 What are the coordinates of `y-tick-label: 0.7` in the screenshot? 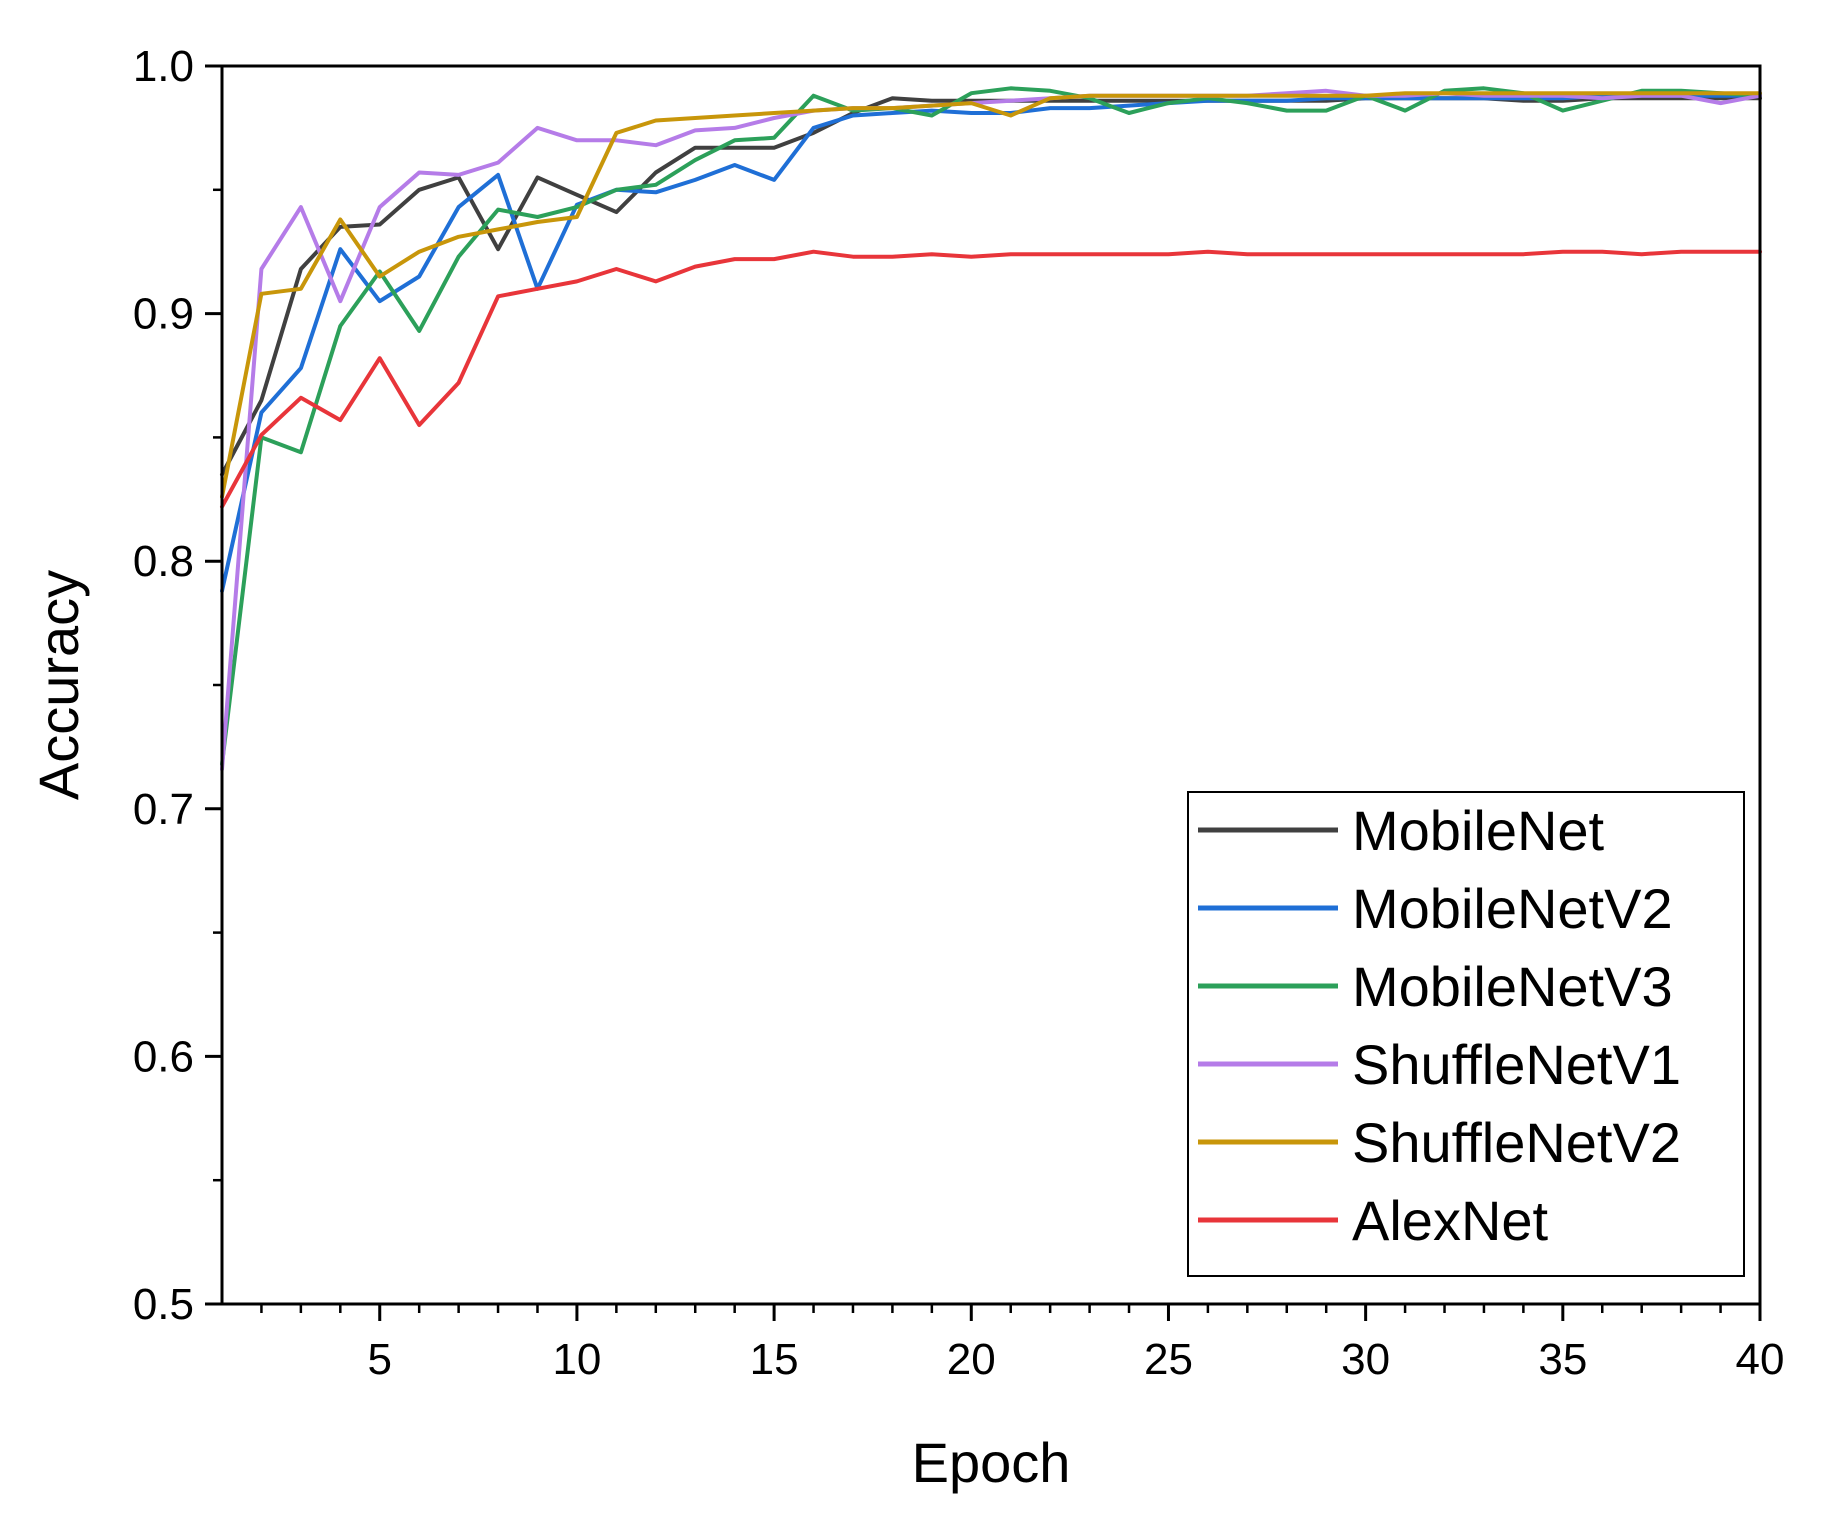 It's located at (163, 809).